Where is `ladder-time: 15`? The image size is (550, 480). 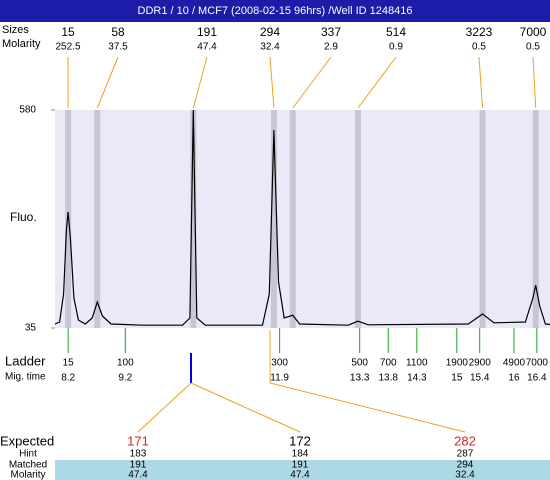
ladder-time: 15 is located at coordinates (457, 378).